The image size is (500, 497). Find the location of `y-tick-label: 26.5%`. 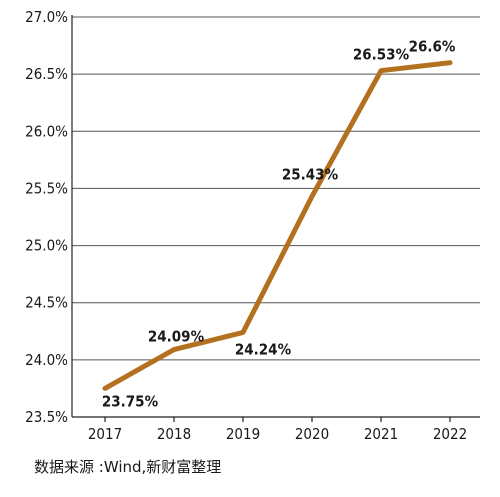

y-tick-label: 26.5% is located at coordinates (46, 74).